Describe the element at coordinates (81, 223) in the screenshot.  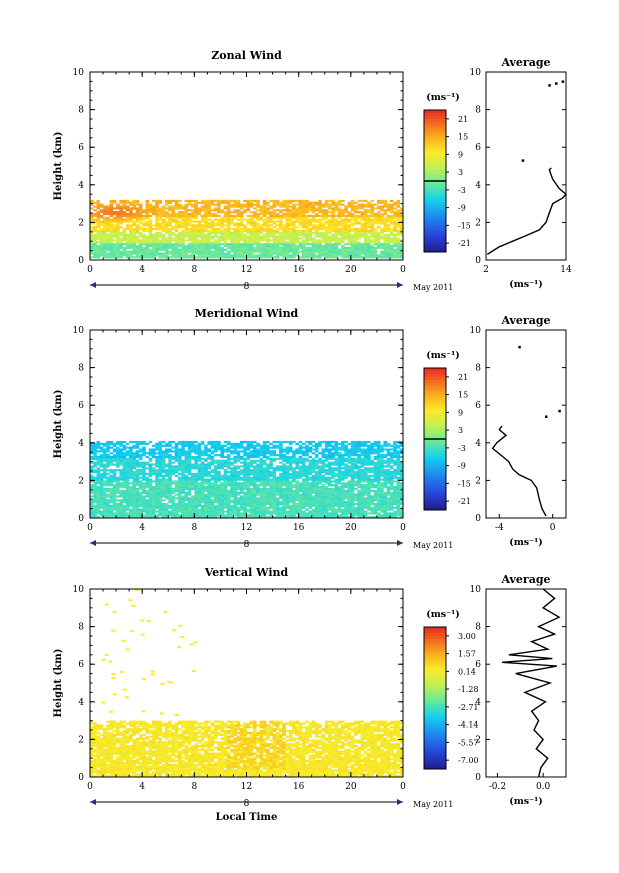
I see `y-tick-label: 2` at that location.